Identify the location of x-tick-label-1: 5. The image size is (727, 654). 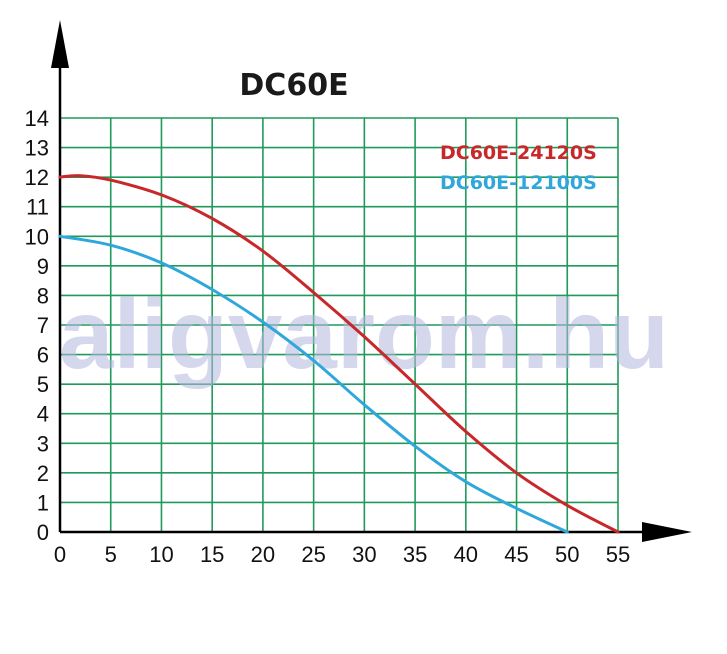
(111, 554).